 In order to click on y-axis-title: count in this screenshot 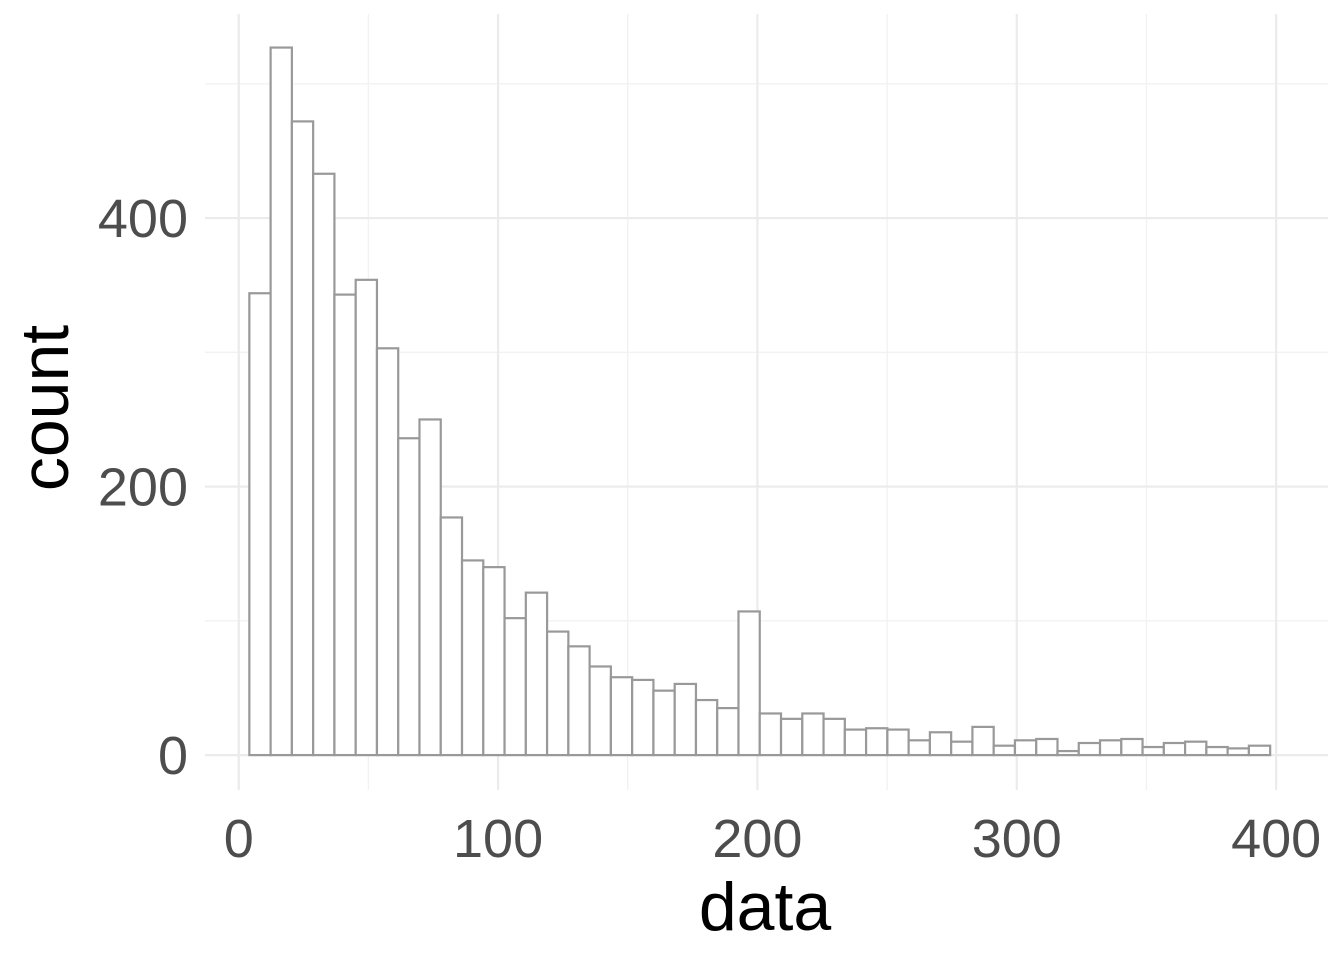, I will do `click(45, 408)`.